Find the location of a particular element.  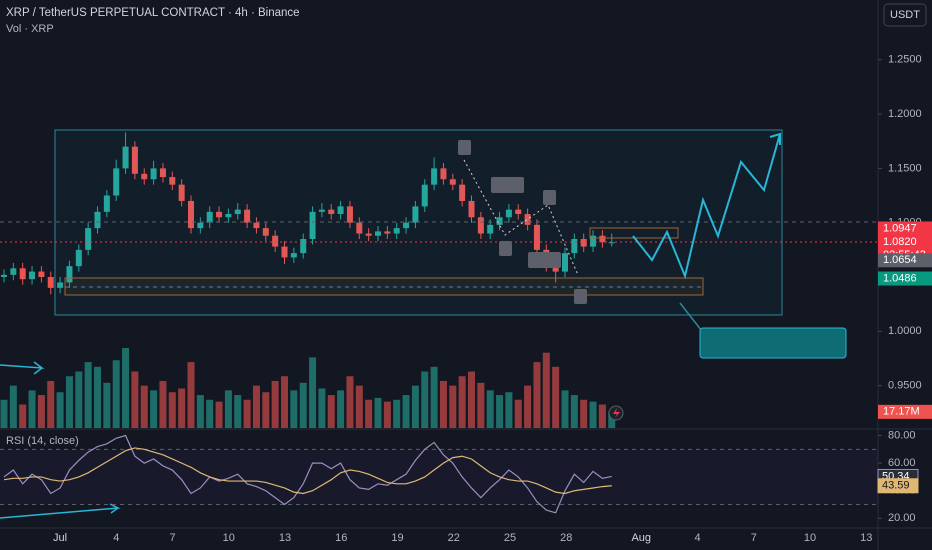

y-tick-label: 1.1500 is located at coordinates (905, 168).